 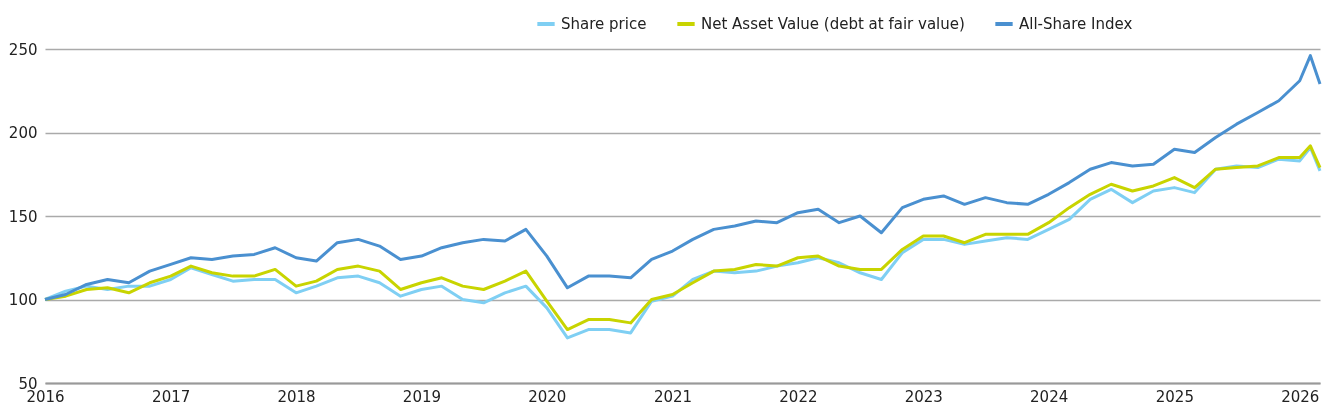 I want to click on y-tick-label: 150, so click(x=23, y=216).